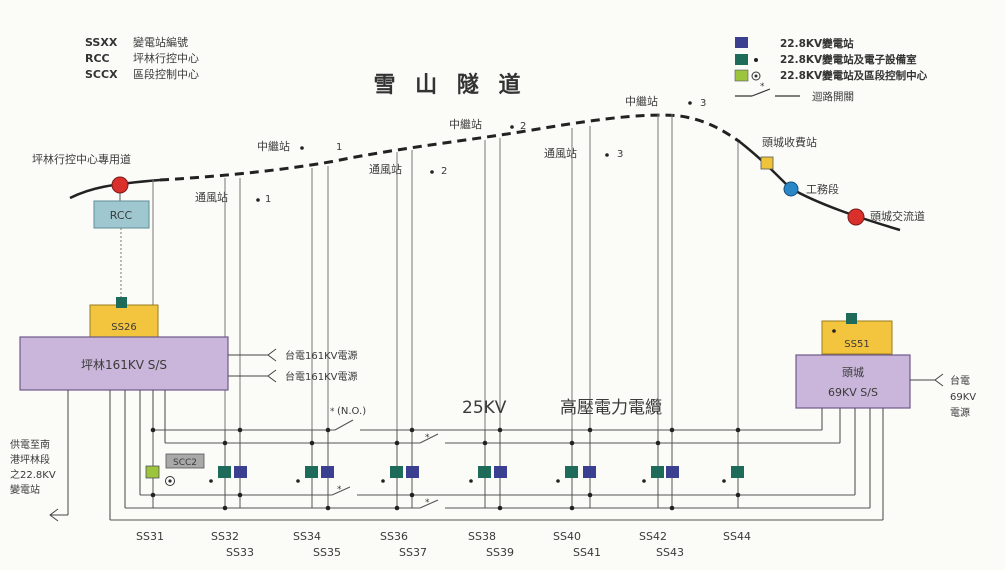 The height and width of the screenshot is (570, 1005). I want to click on work-section-marker, so click(791, 189).